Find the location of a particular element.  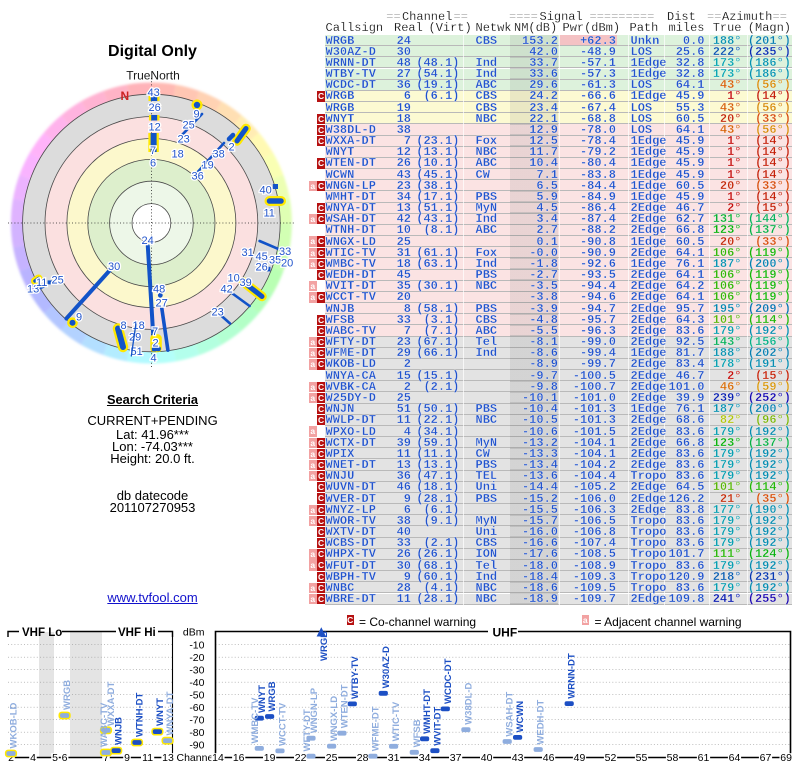

svg-text: 58 is located at coordinates (673, 758).